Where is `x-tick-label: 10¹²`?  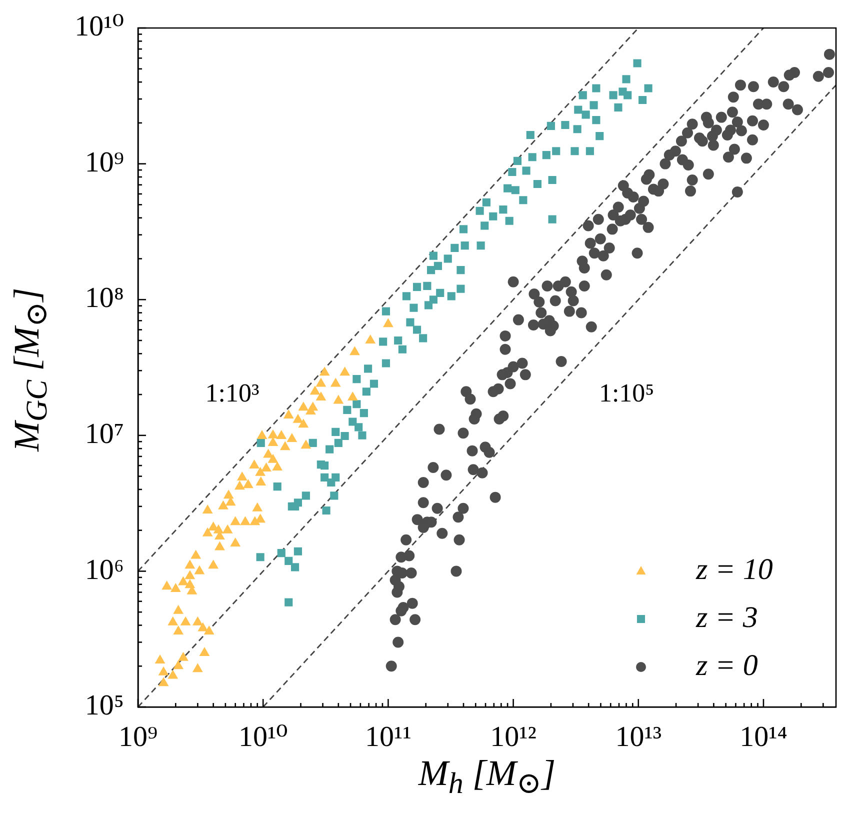
x-tick-label: 10¹² is located at coordinates (513, 737).